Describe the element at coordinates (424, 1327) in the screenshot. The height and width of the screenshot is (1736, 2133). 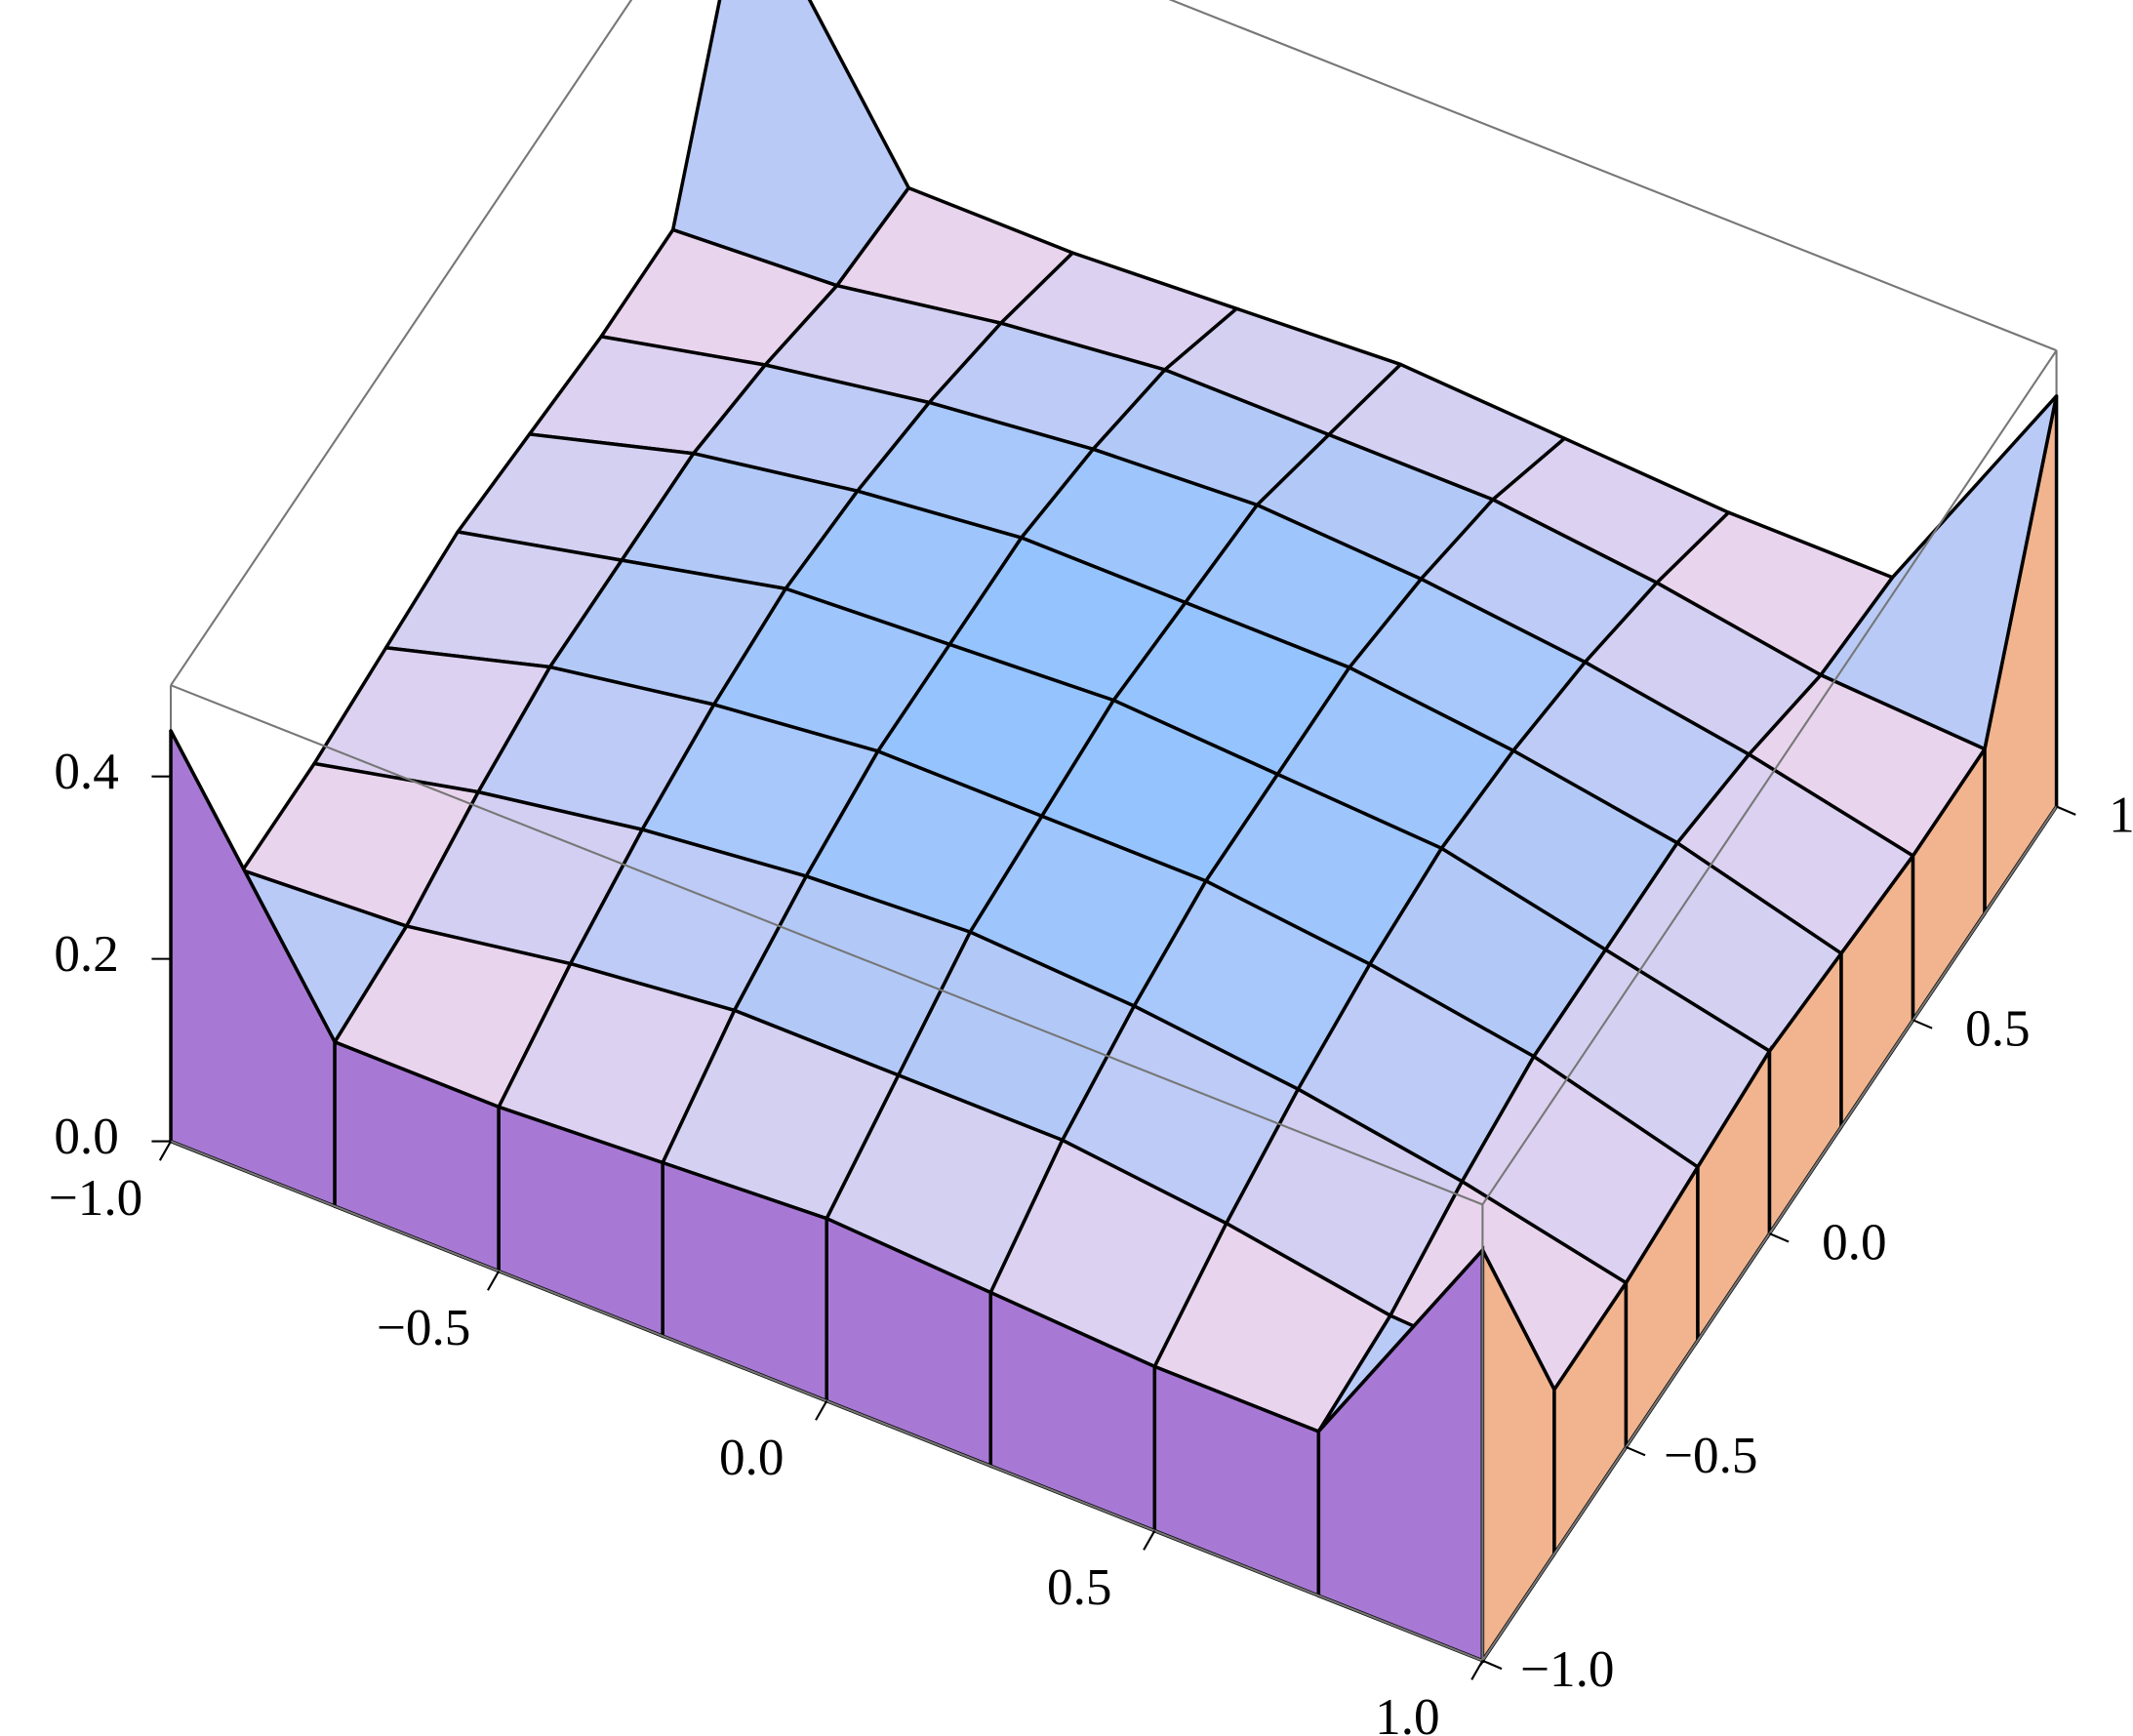
I see `x-tick-label: −0.5` at that location.